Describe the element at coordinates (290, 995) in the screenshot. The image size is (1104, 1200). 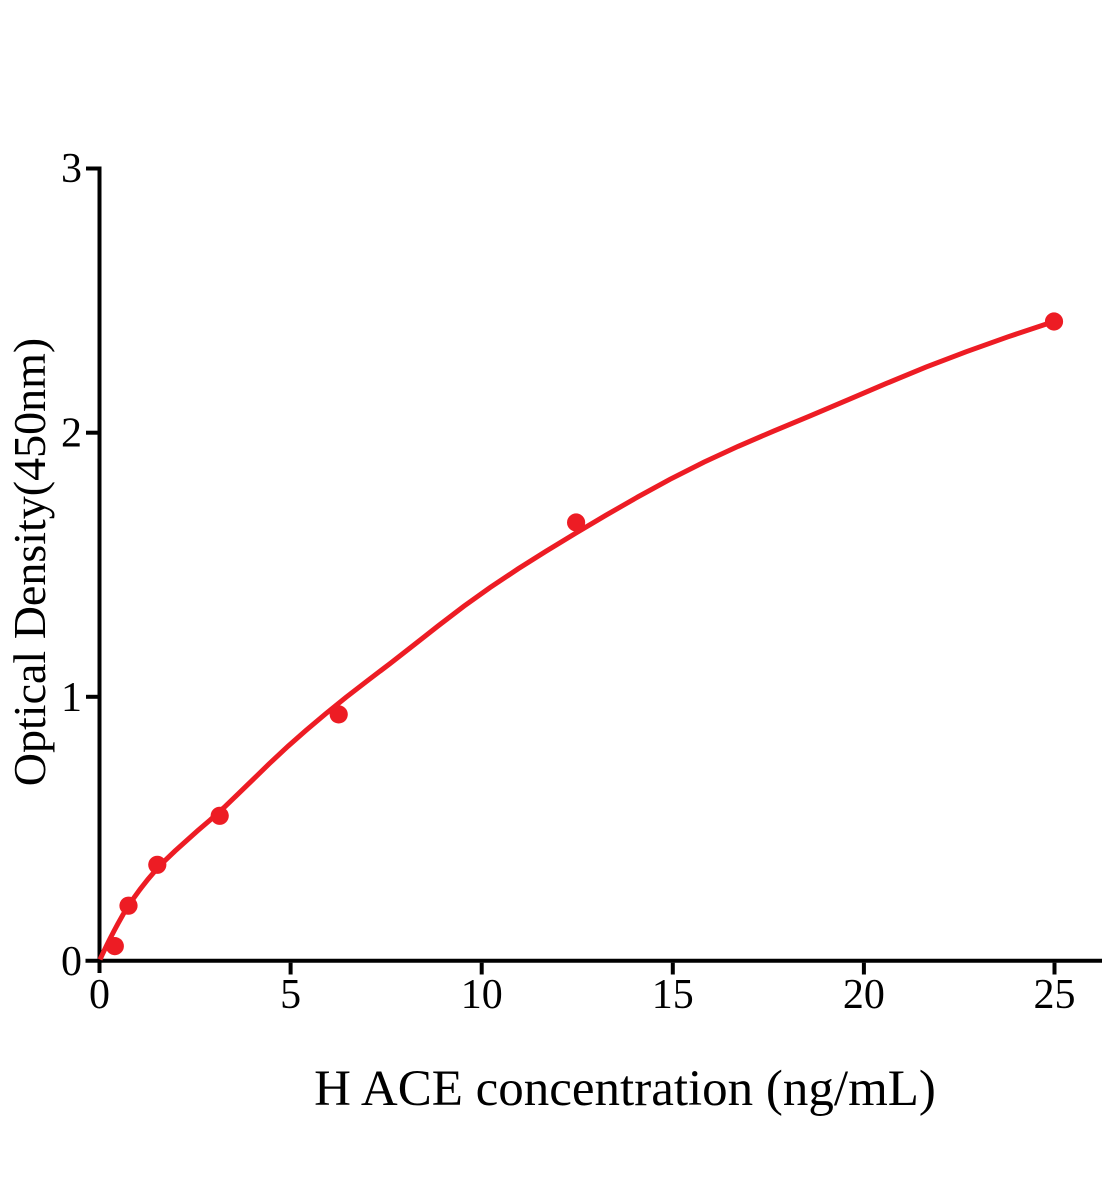
I see `svg-text: 5` at that location.